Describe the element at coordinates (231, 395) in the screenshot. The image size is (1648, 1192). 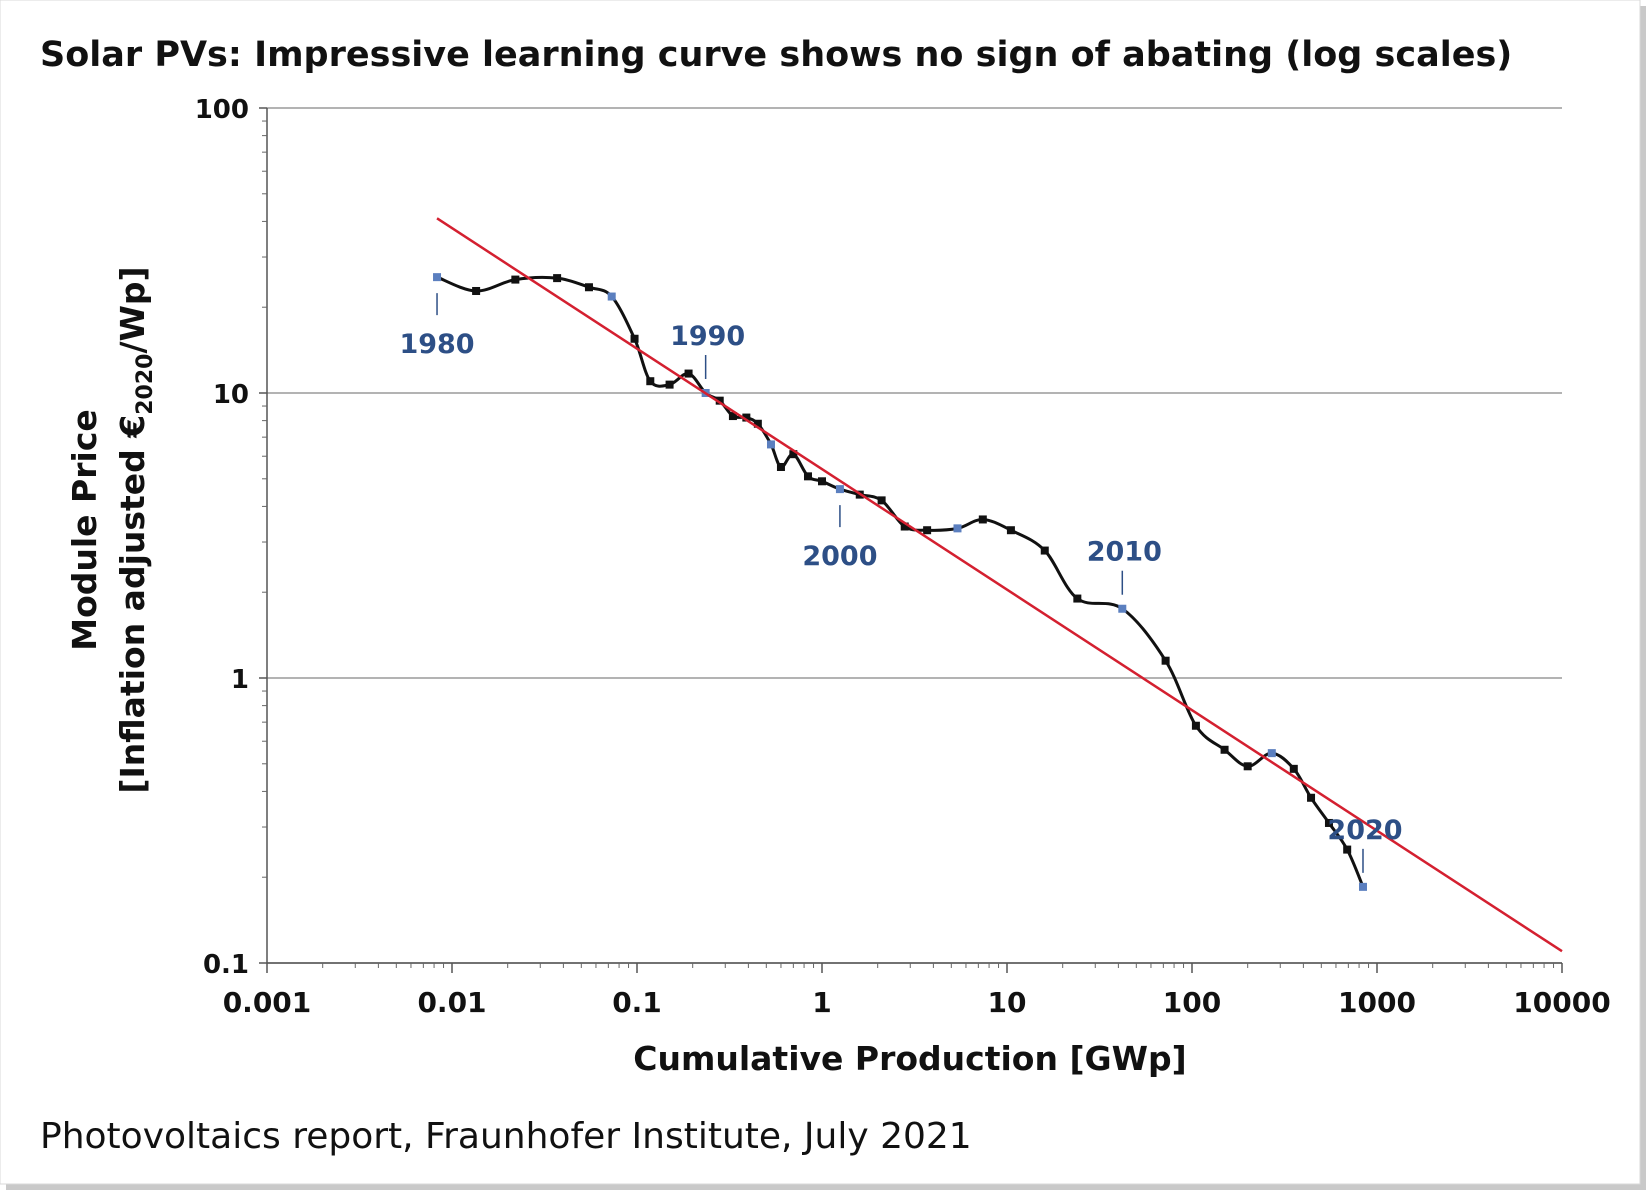
I see `y-tick-label: 10` at that location.